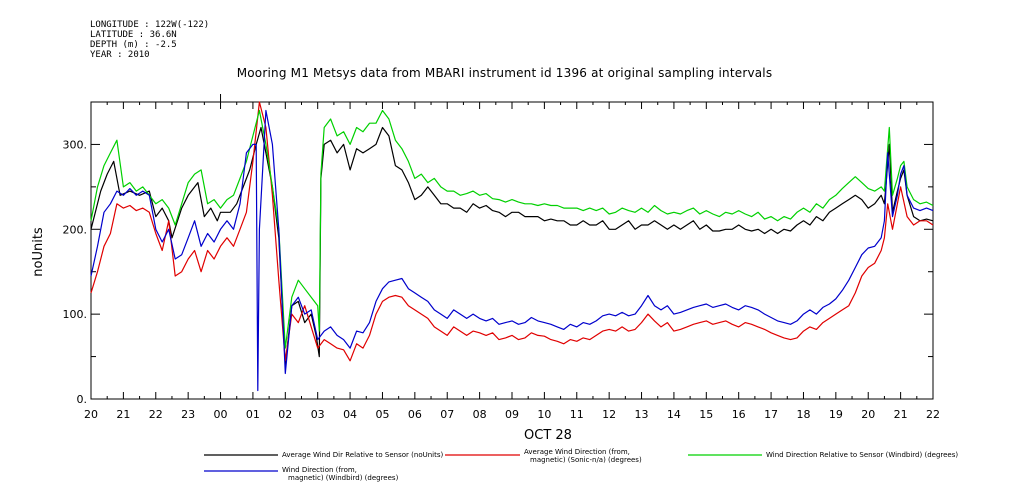  Describe the element at coordinates (82, 399) in the screenshot. I see `y-tick-label: 0.` at that location.